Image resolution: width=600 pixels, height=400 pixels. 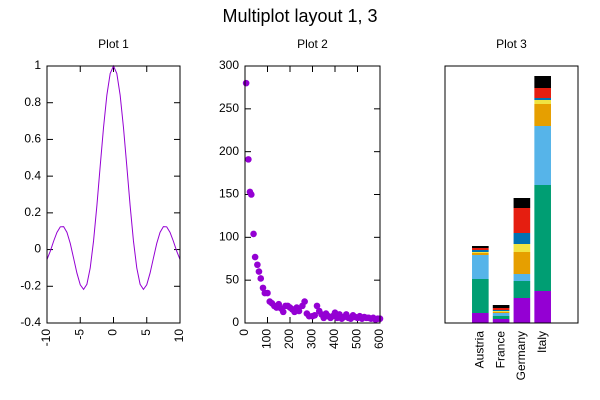 What do you see at coordinates (32, 102) in the screenshot?
I see `y-tick-label: 0.8` at bounding box center [32, 102].